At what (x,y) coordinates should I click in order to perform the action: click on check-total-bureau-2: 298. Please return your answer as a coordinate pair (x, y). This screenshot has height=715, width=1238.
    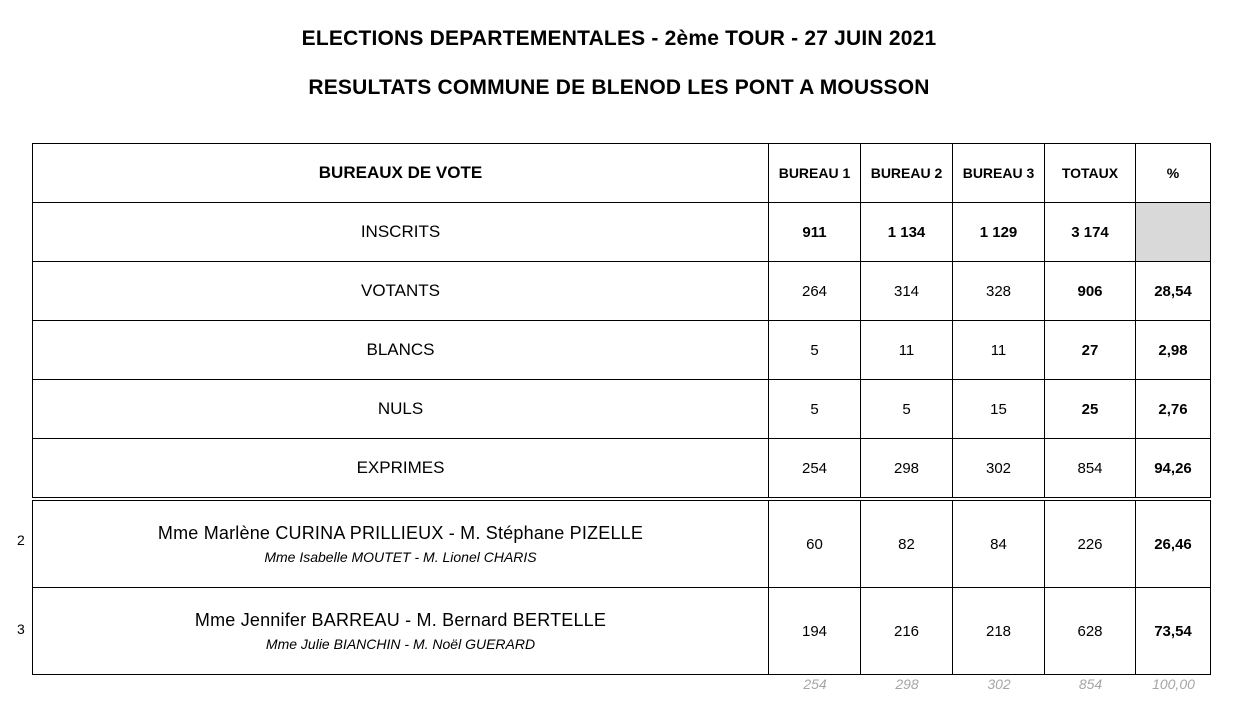
    Looking at the image, I should click on (907, 684).